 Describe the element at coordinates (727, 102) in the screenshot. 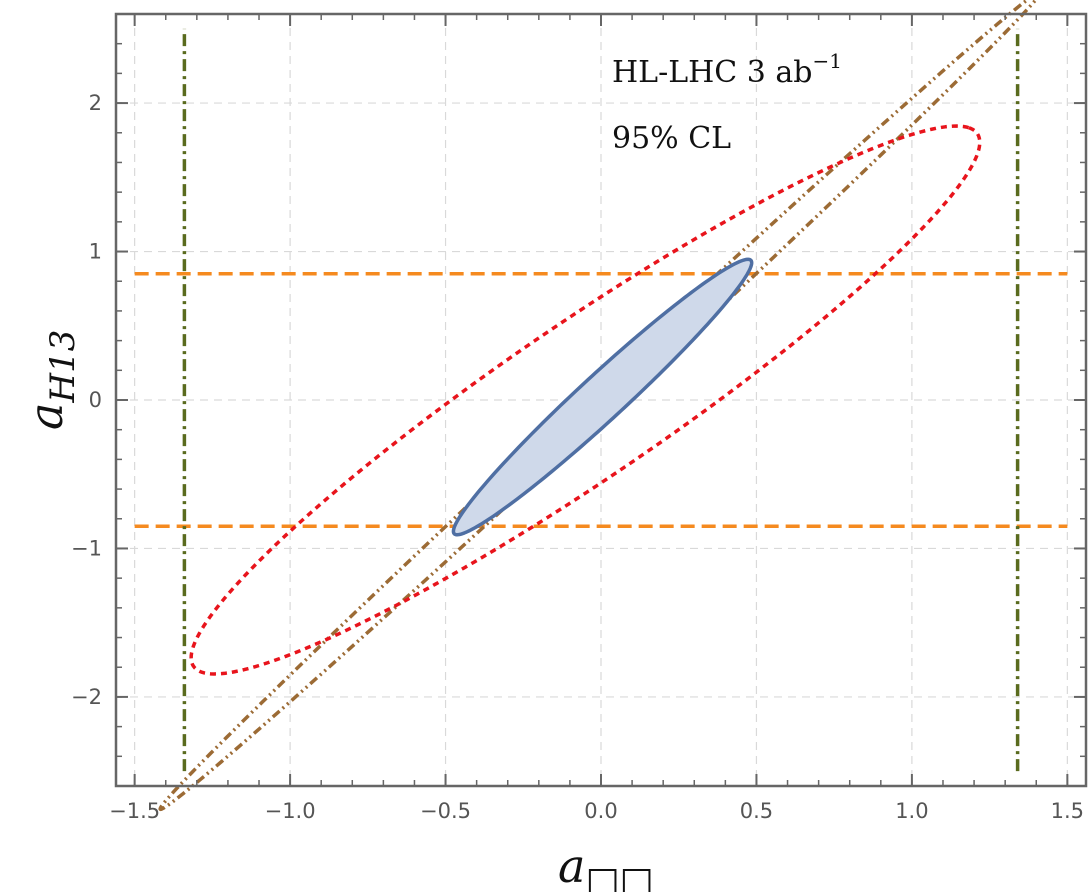

I see `annotation: HL-LHC 3 ab−1 95% CL` at that location.